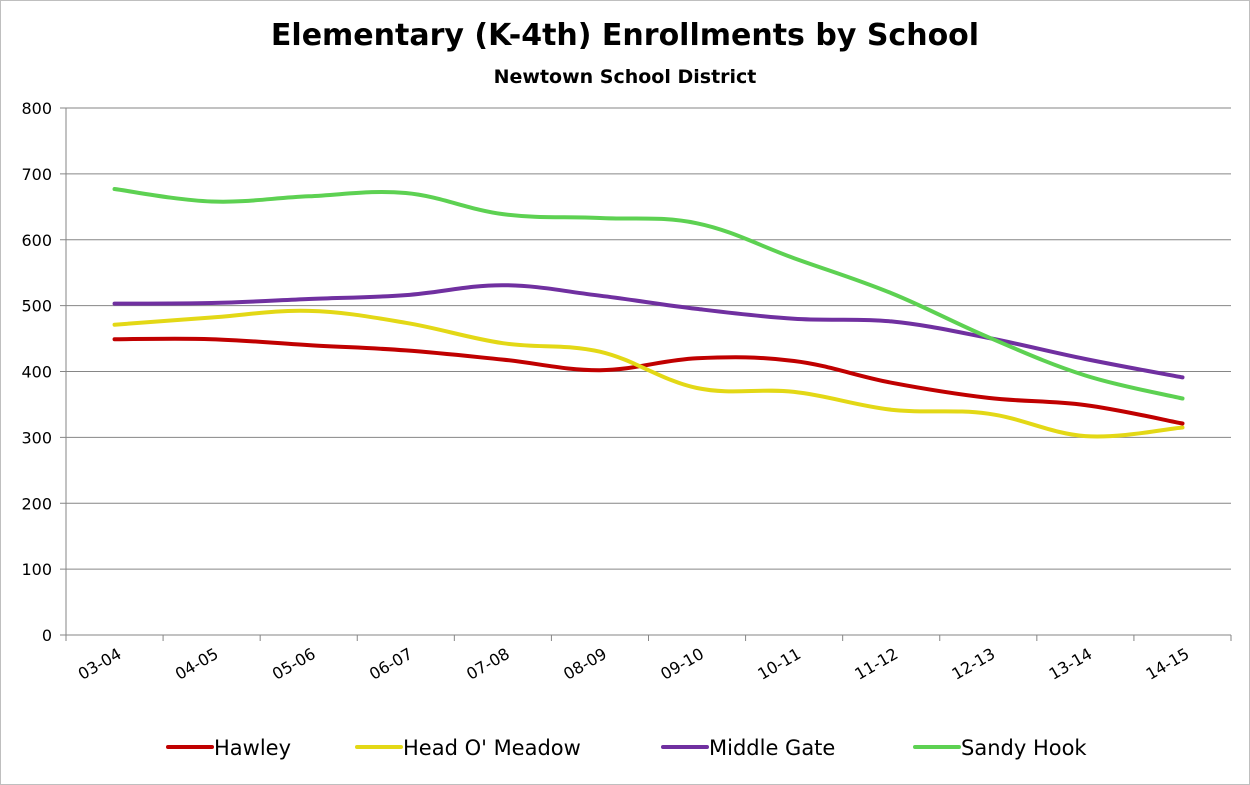  I want to click on legend-item-middle-gate: Middle Gate, so click(748, 748).